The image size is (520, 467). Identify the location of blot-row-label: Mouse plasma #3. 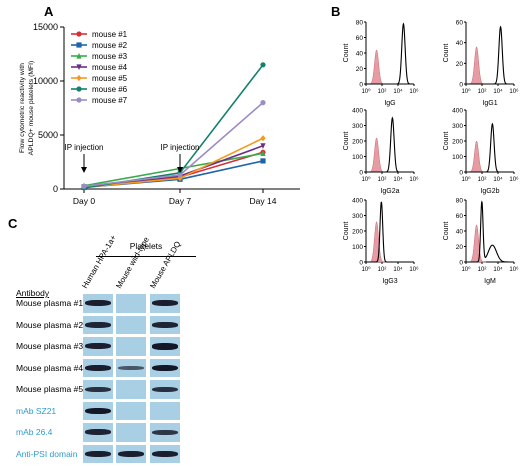
(50, 346).